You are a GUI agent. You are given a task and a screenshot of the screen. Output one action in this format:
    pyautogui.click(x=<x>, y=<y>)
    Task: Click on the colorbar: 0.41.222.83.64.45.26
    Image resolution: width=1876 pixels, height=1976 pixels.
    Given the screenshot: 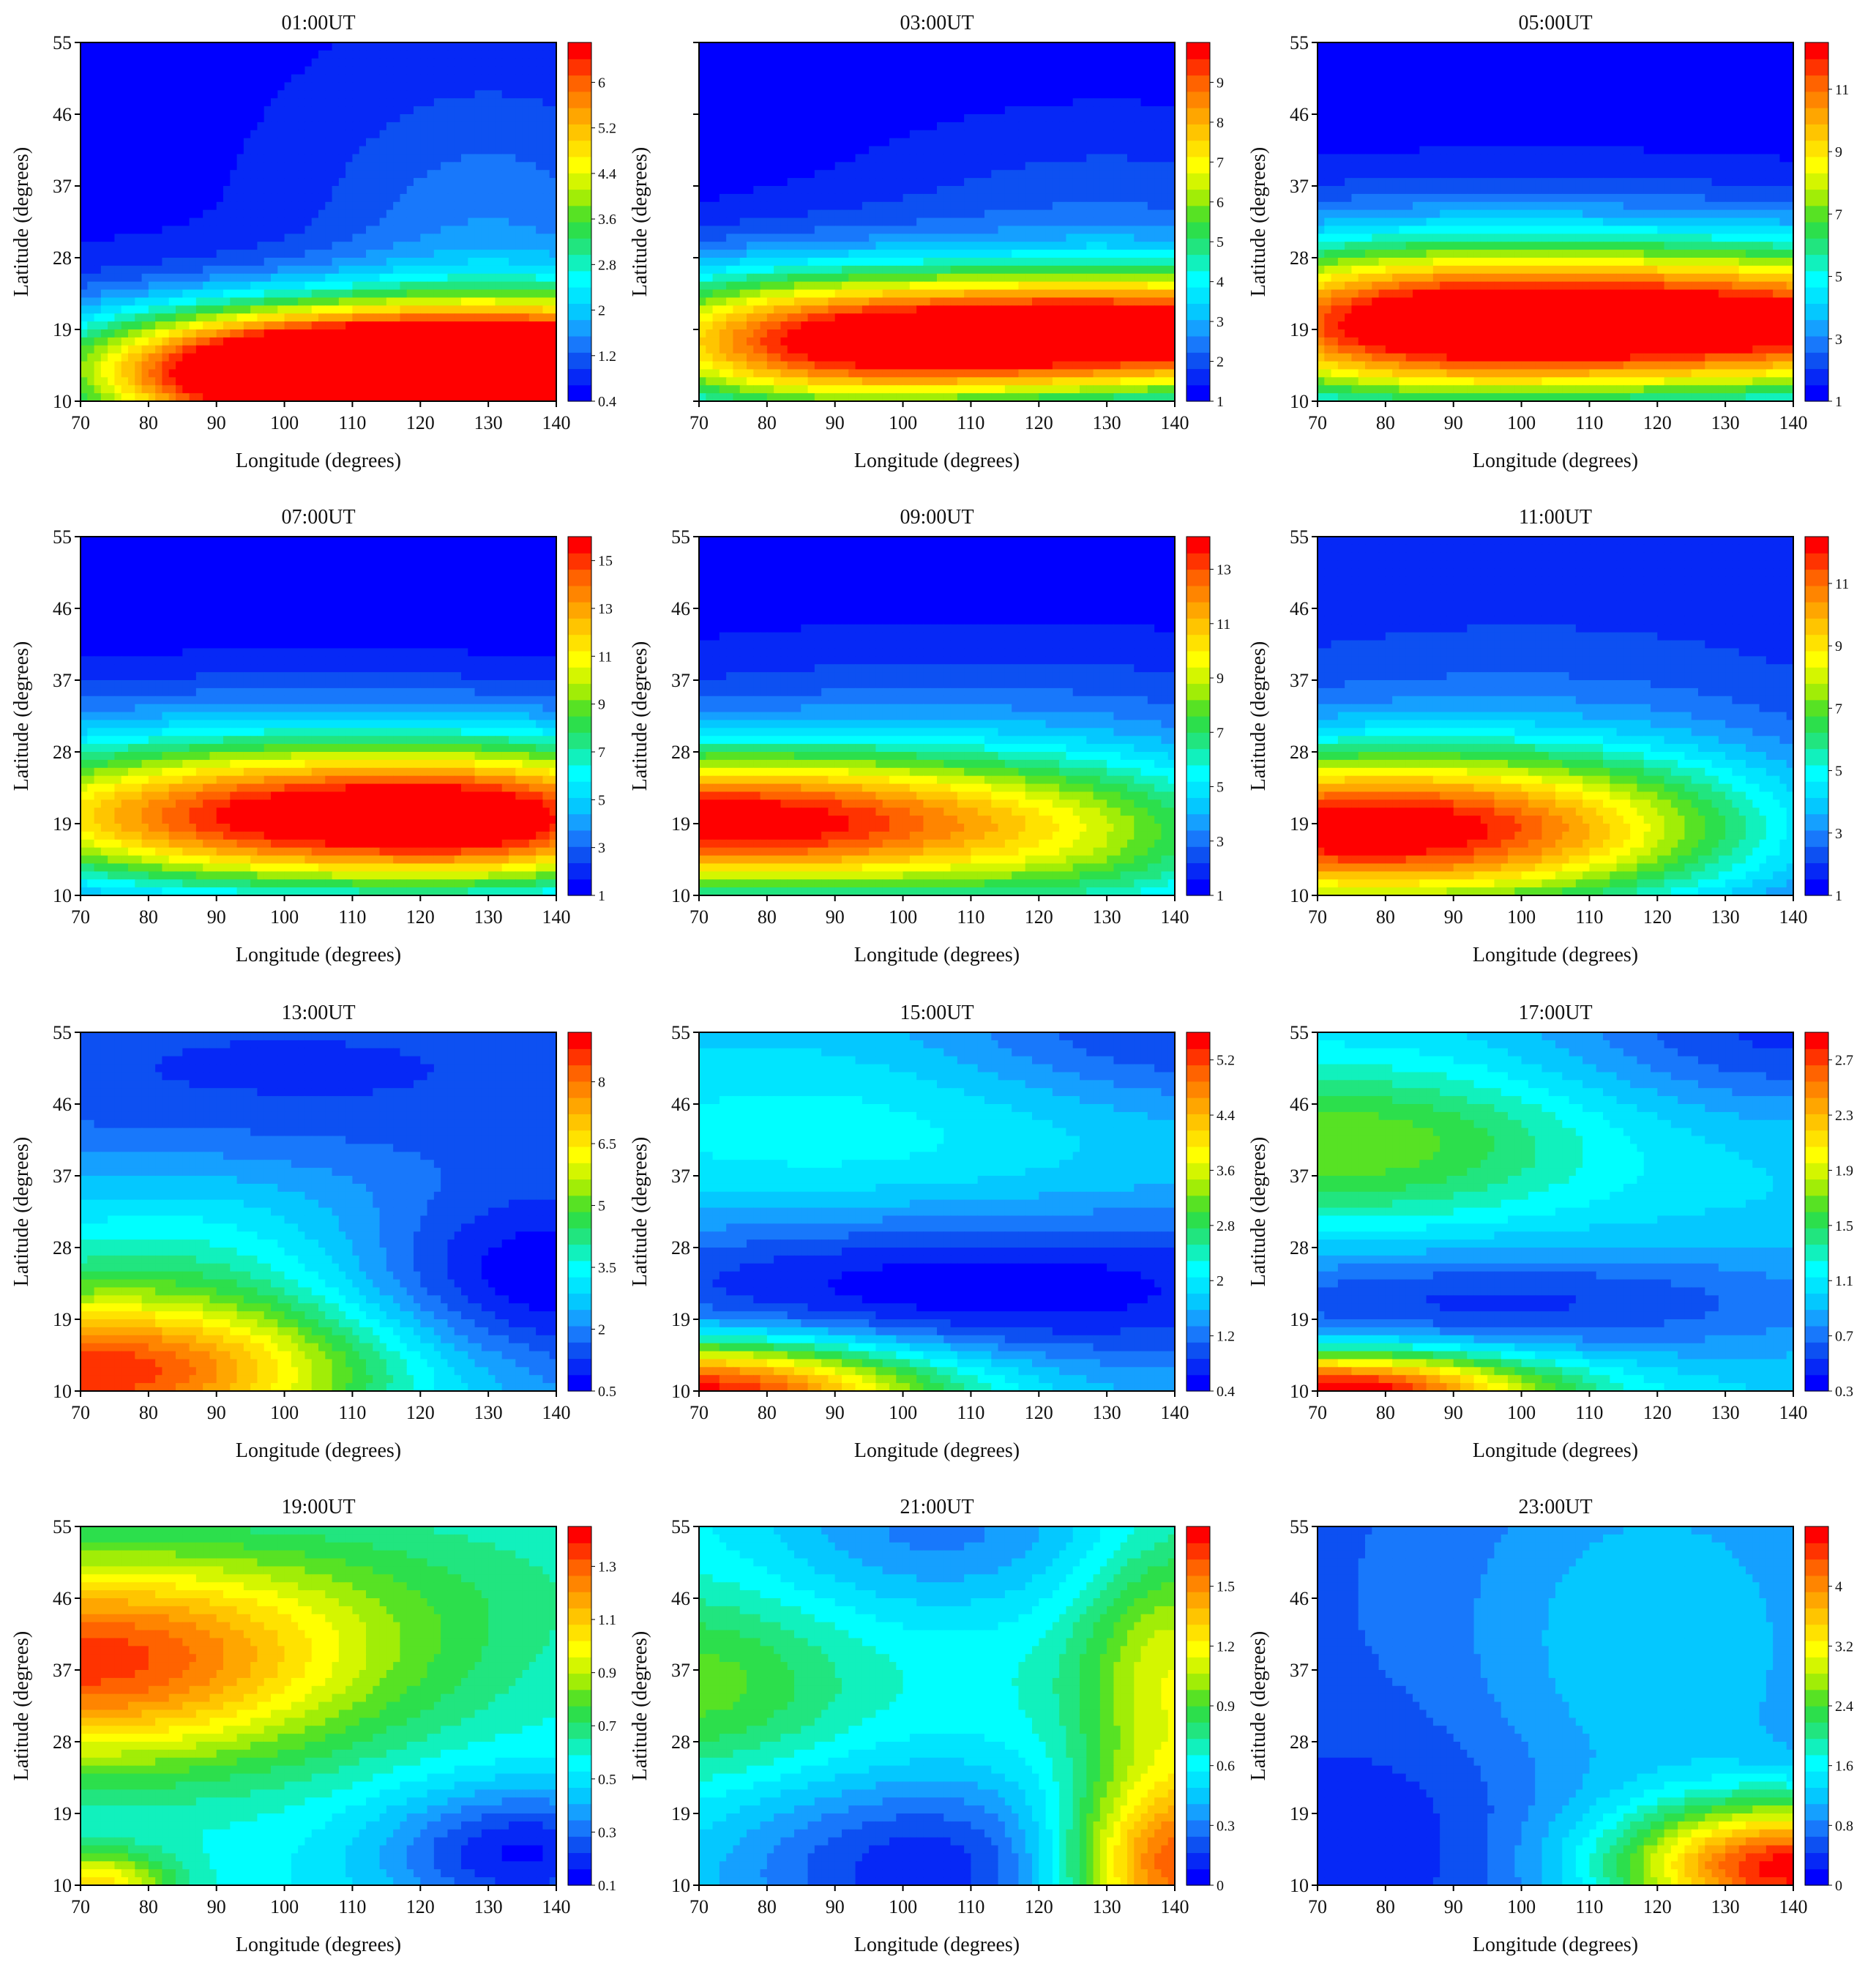 What is the action you would take?
    pyautogui.click(x=592, y=226)
    